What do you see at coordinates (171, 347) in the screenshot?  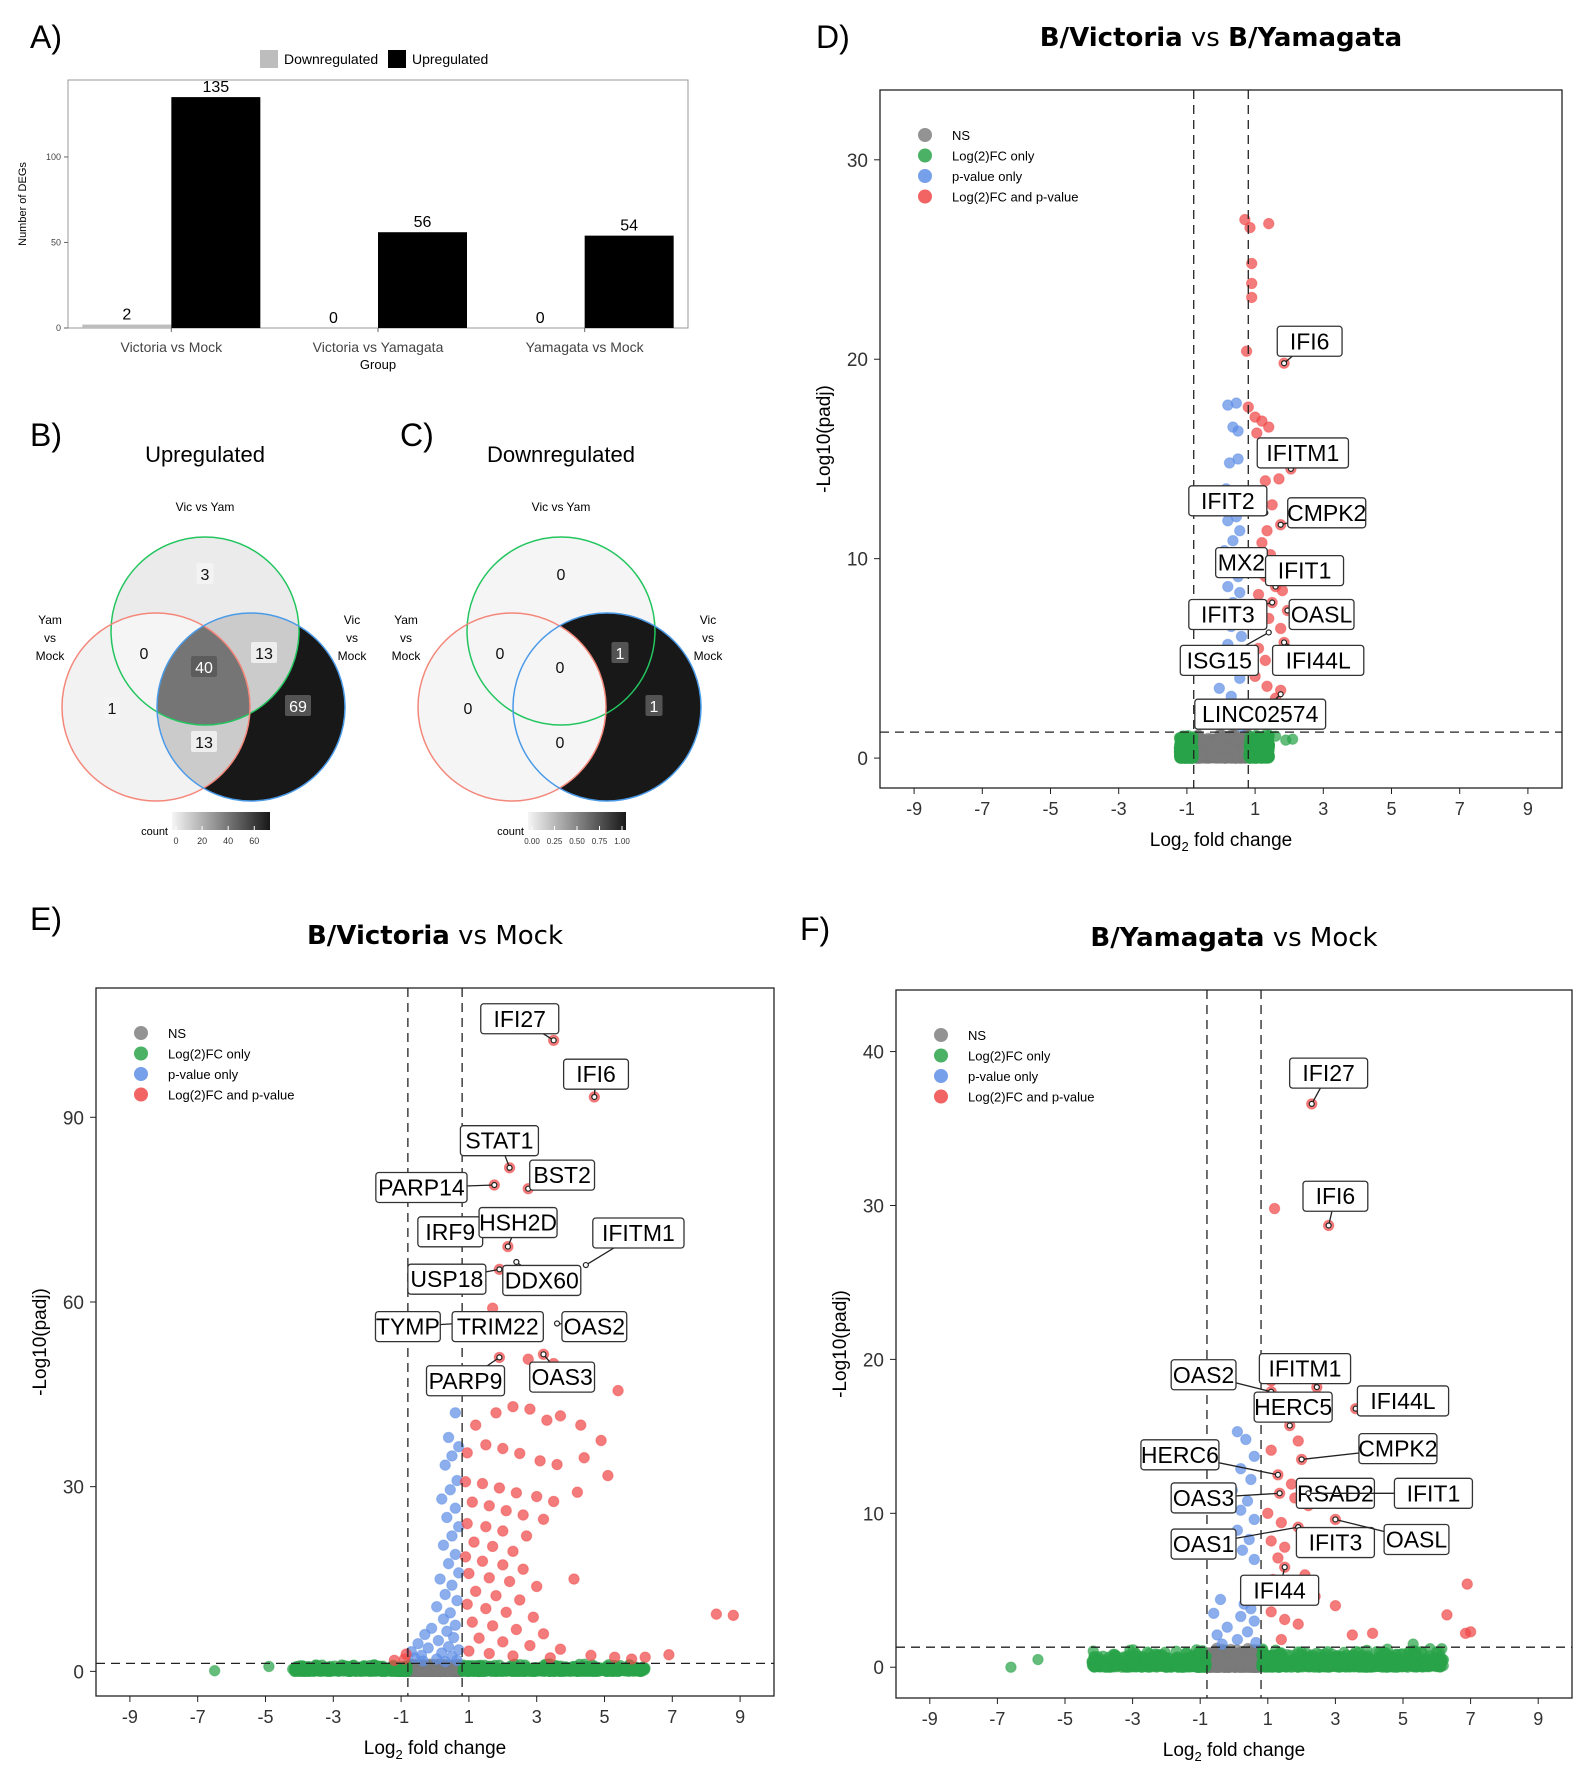 I see `x-tick-label: Victoria vs Mock` at bounding box center [171, 347].